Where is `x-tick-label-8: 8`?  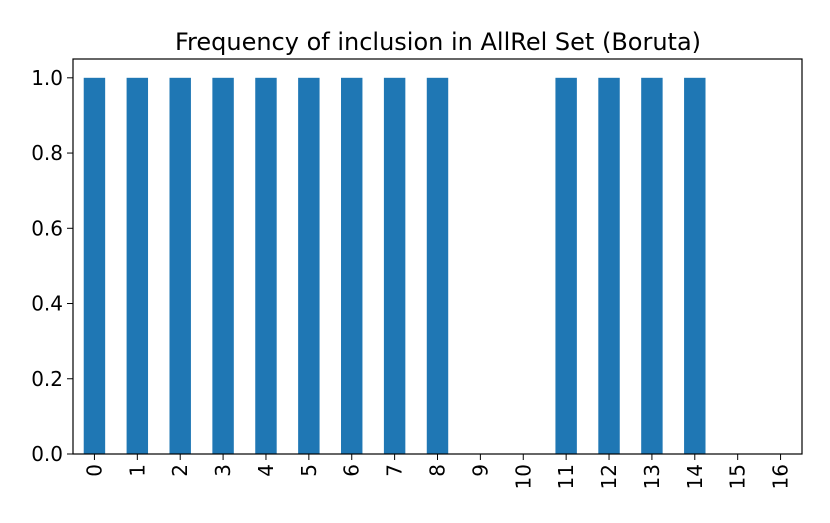
x-tick-label-8: 8 is located at coordinates (438, 470).